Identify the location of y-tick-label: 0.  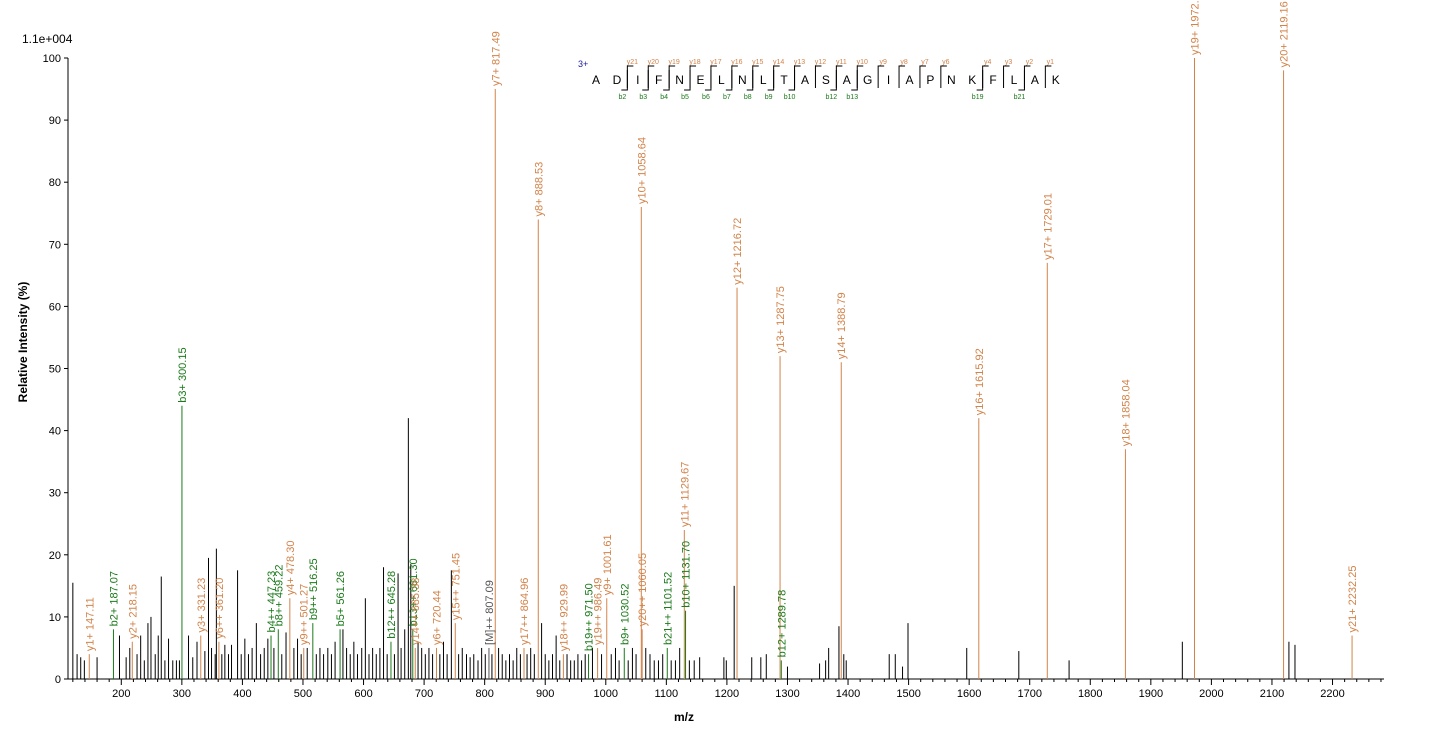
(58, 680).